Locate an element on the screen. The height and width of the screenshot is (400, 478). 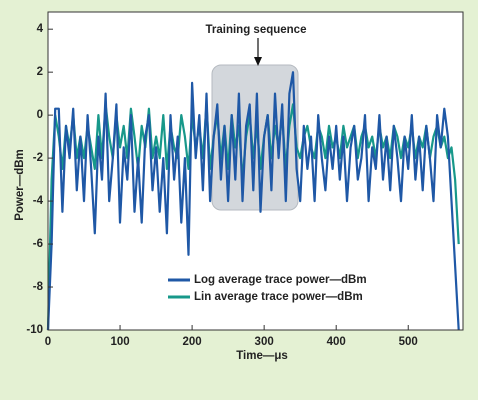
legend-label: Log average trace power—dBm is located at coordinates (280, 280).